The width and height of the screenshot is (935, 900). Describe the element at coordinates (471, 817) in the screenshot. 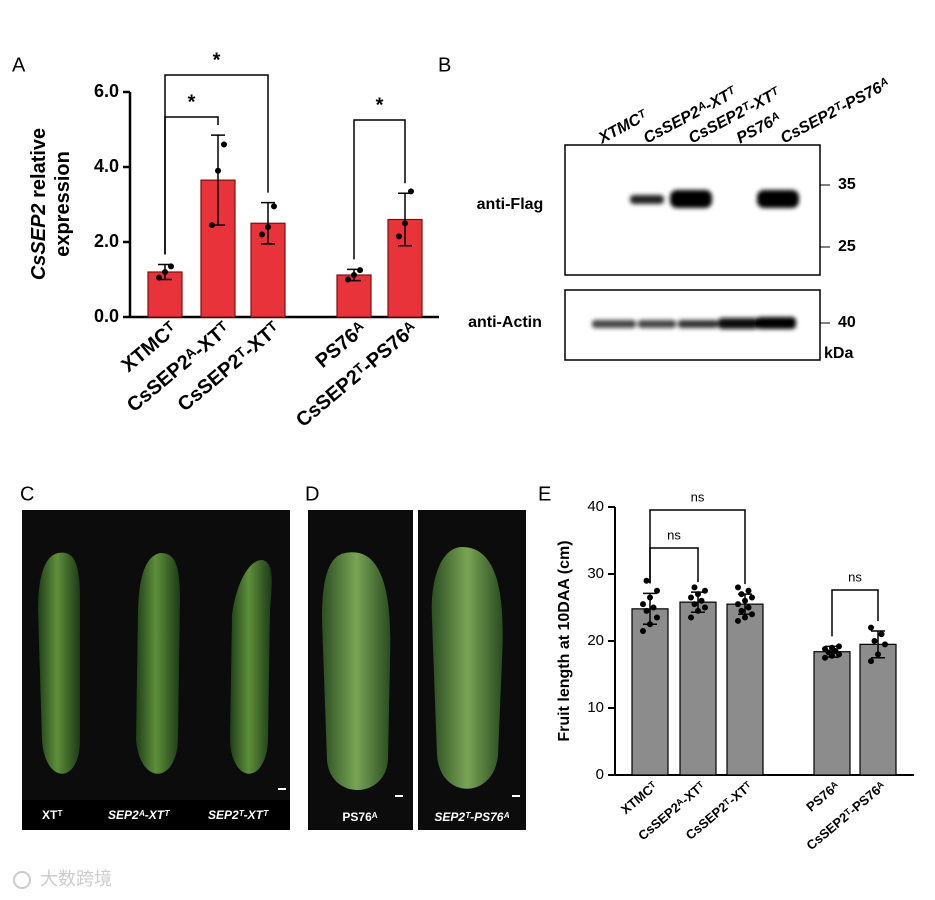

I see `photo-label: SEP2ᵀ-PS76ᴬ` at that location.